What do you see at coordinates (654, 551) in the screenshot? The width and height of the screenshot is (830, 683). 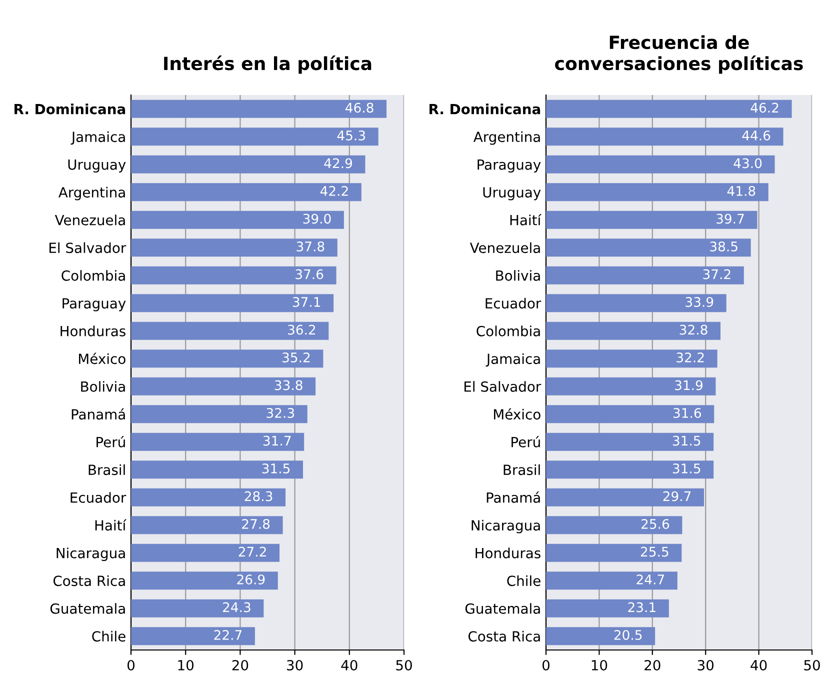 I see `data-label: 25.5` at bounding box center [654, 551].